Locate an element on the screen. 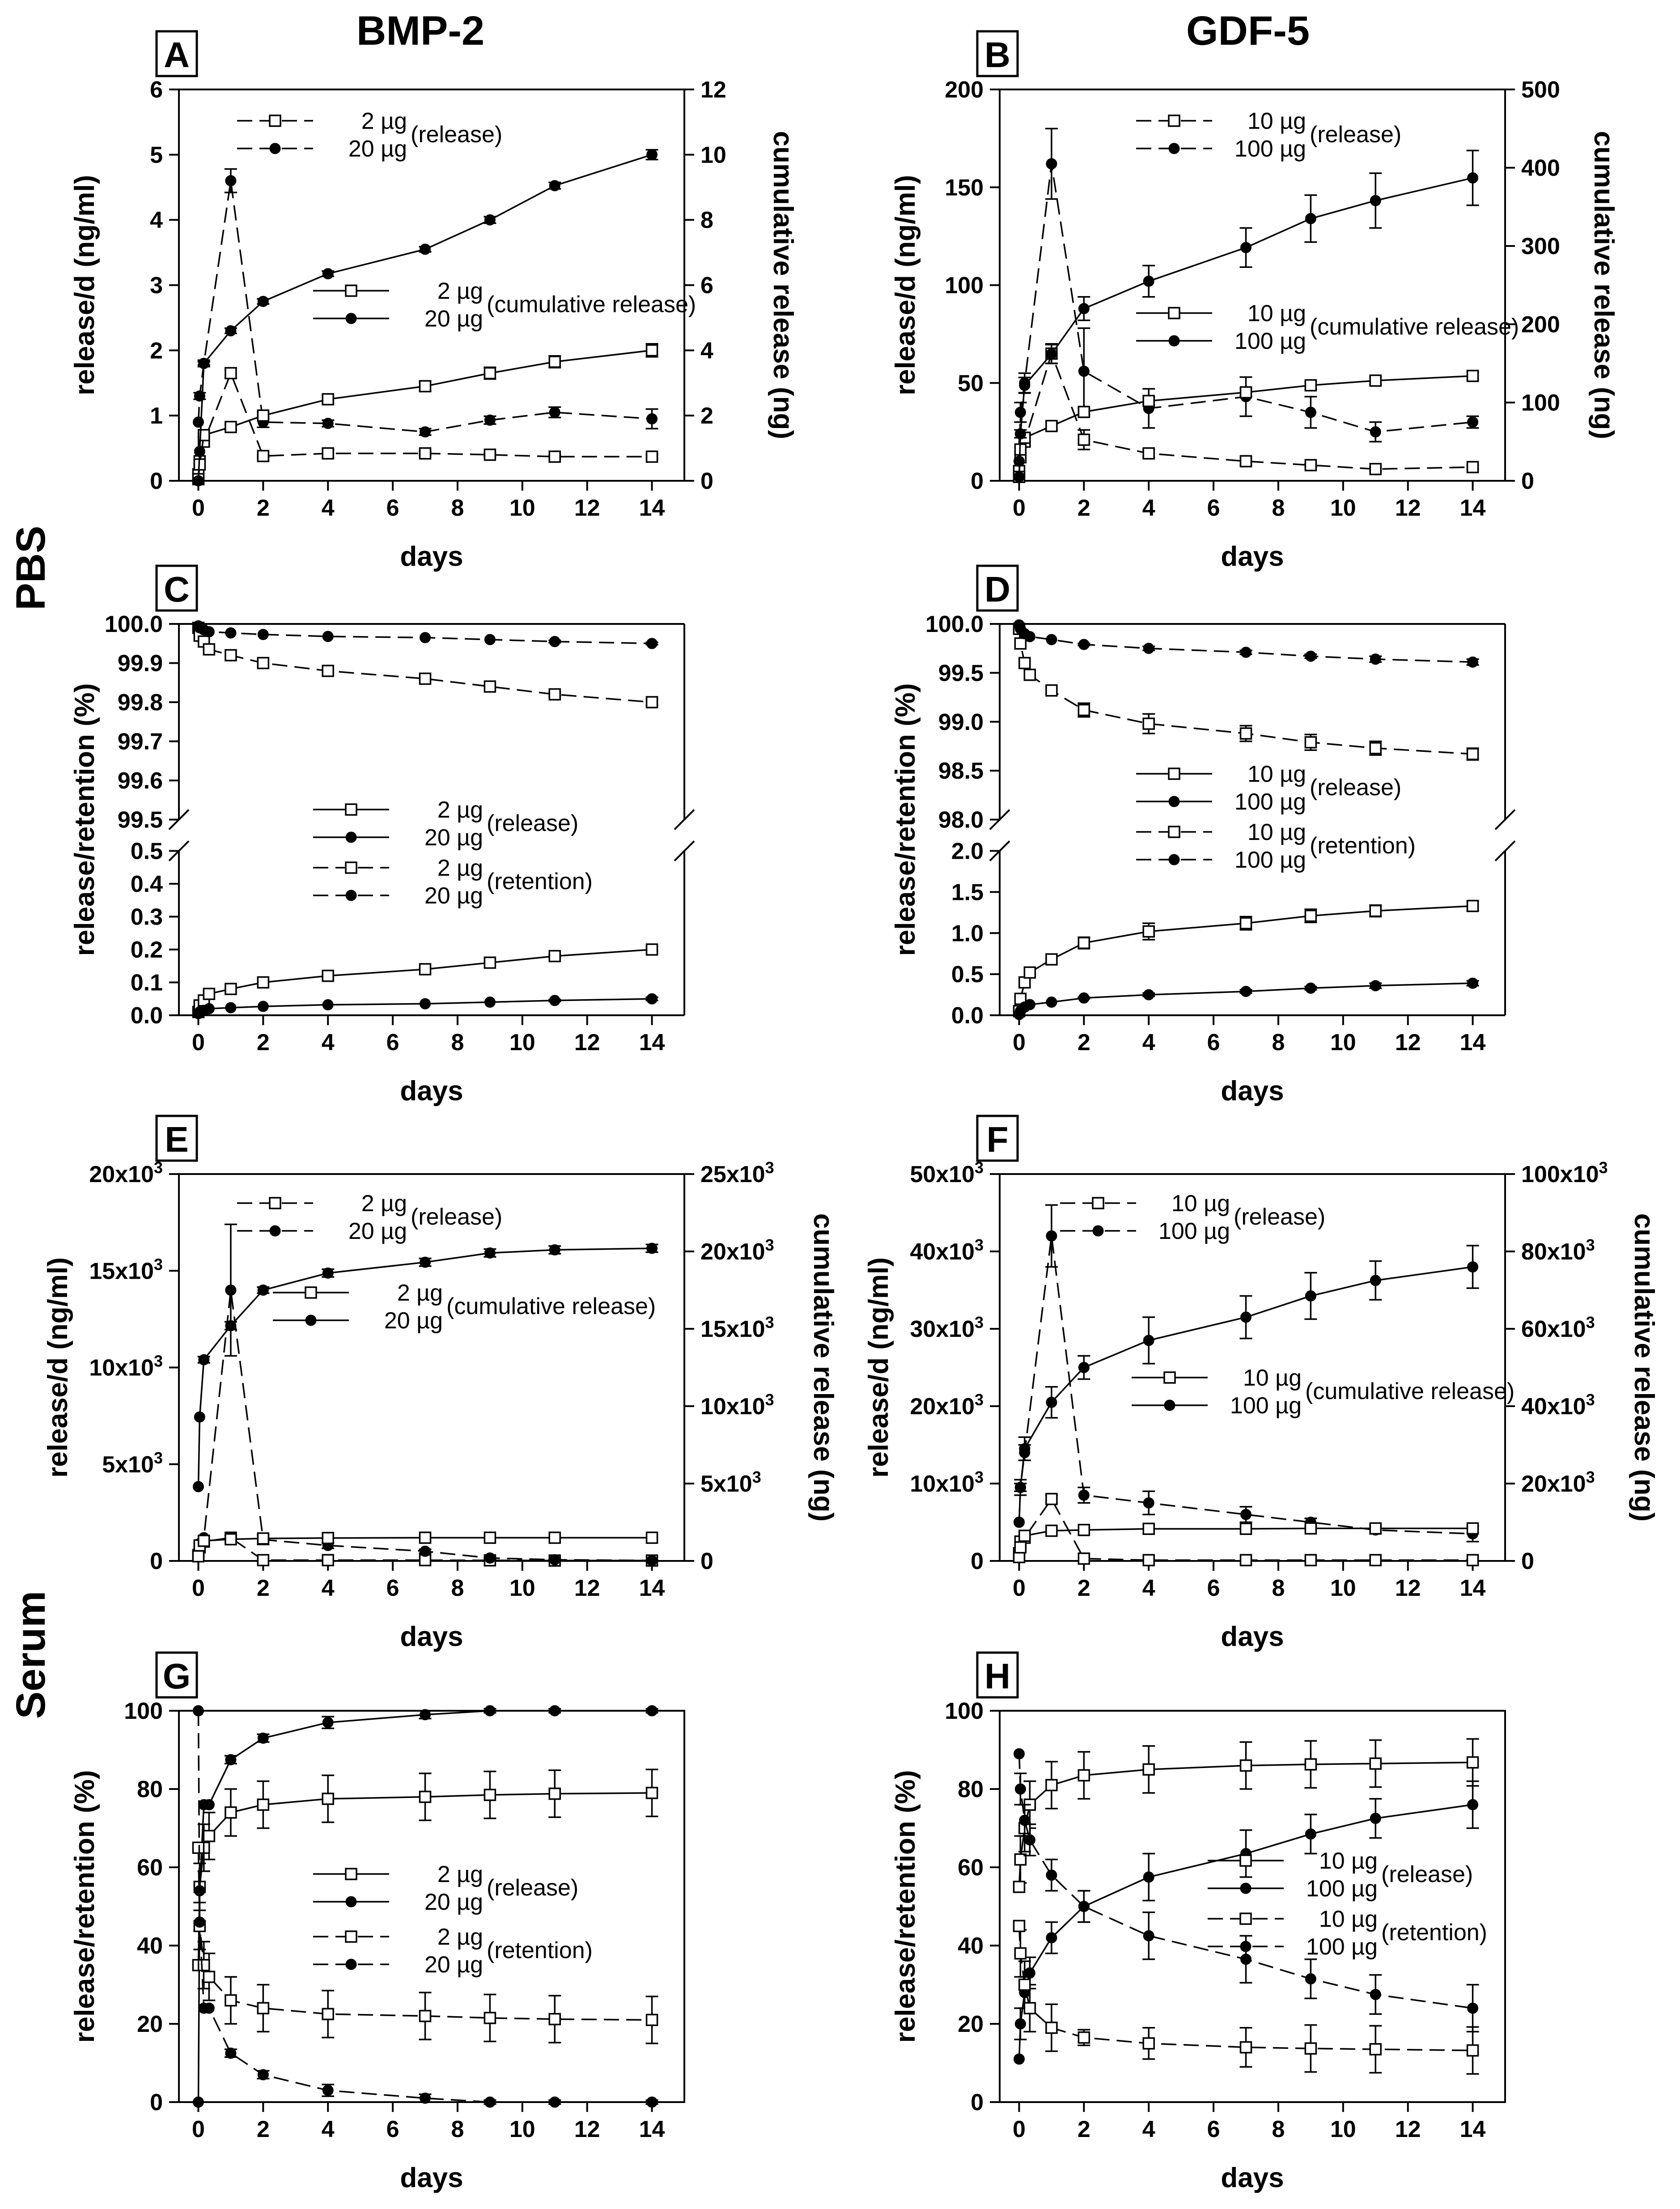 The height and width of the screenshot is (2209, 1680). legend-label: 20 µg is located at coordinates (453, 1902).